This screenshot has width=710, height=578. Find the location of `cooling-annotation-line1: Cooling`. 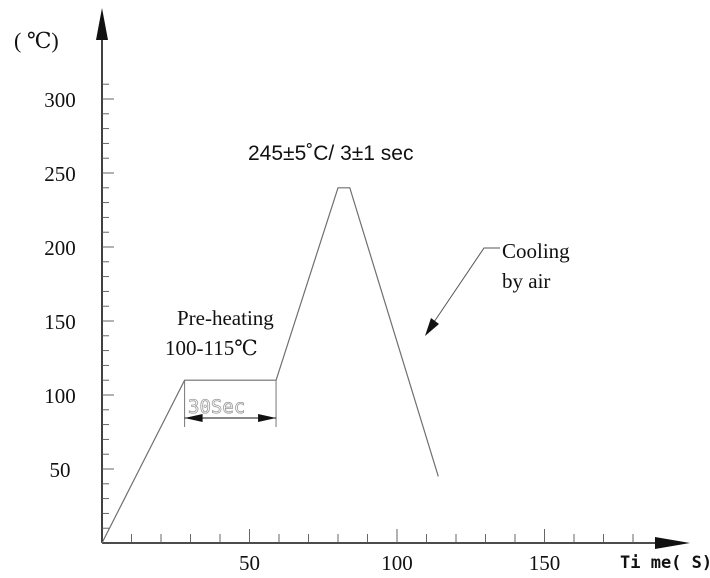

cooling-annotation-line1: Cooling is located at coordinates (536, 251).